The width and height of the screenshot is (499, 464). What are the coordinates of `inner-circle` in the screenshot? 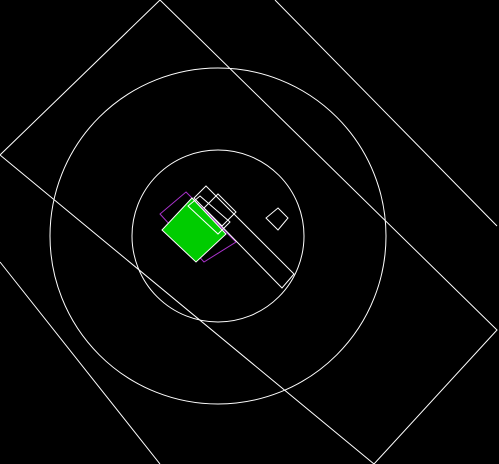 It's located at (218, 236).